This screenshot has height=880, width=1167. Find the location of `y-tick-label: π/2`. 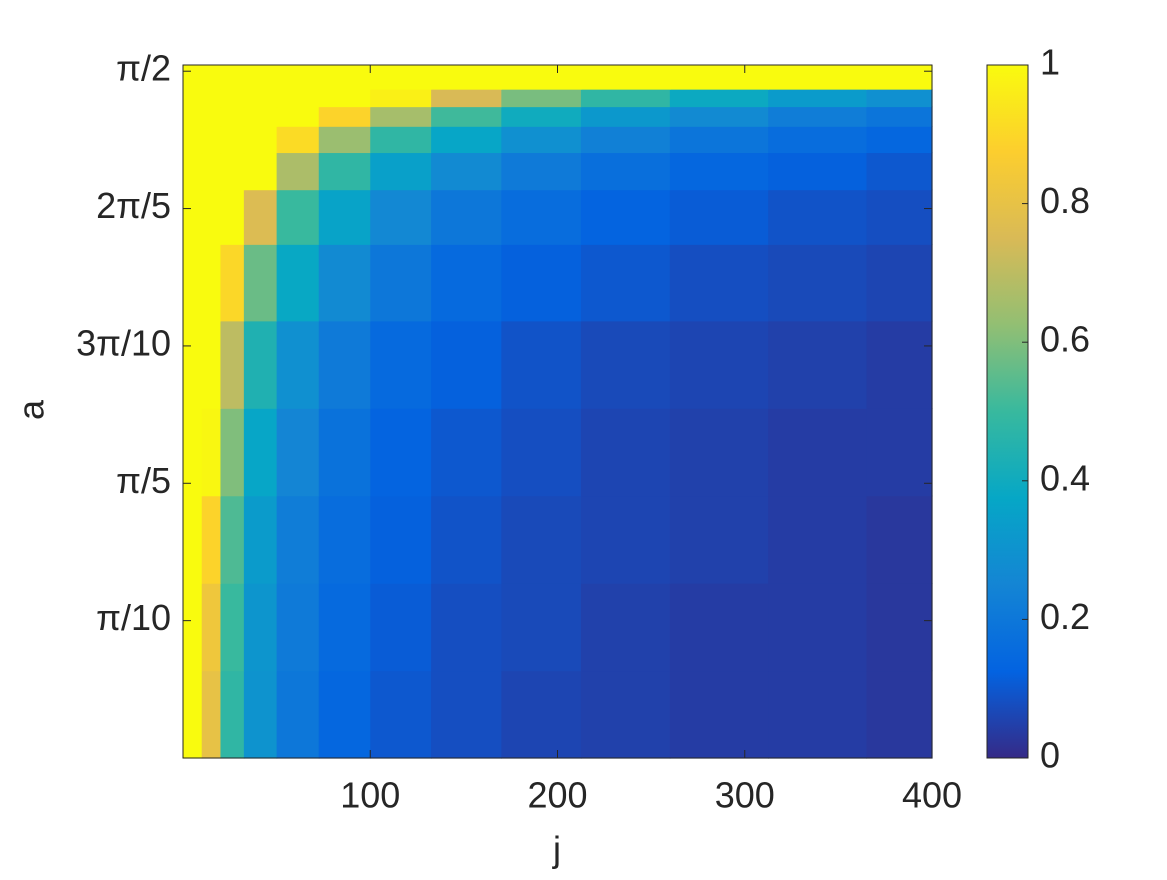

y-tick-label: π/2 is located at coordinates (143, 68).